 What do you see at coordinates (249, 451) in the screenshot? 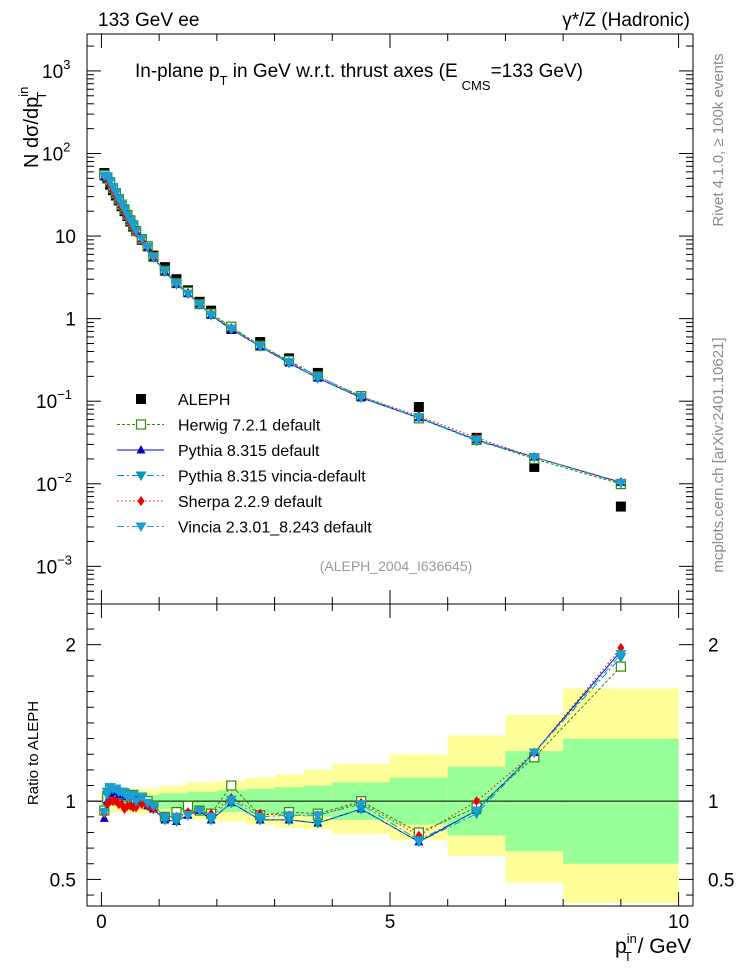
I see `legend-label: Pythia 8.315 default` at bounding box center [249, 451].